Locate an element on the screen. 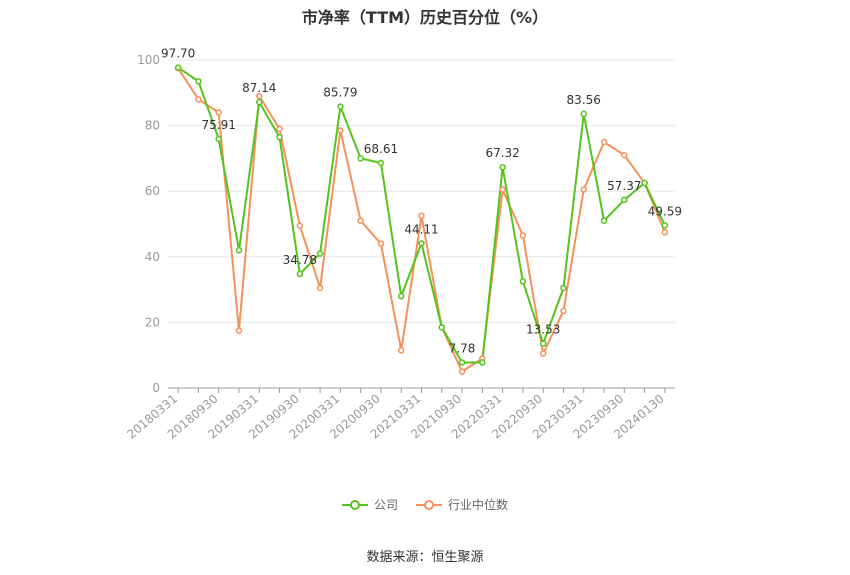  legend-item-company: 公司 is located at coordinates (369, 504).